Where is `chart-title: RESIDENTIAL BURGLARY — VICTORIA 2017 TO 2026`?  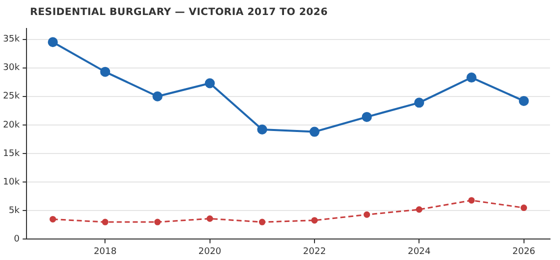 chart-title: RESIDENTIAL BURGLARY — VICTORIA 2017 TO 2026 is located at coordinates (179, 12).